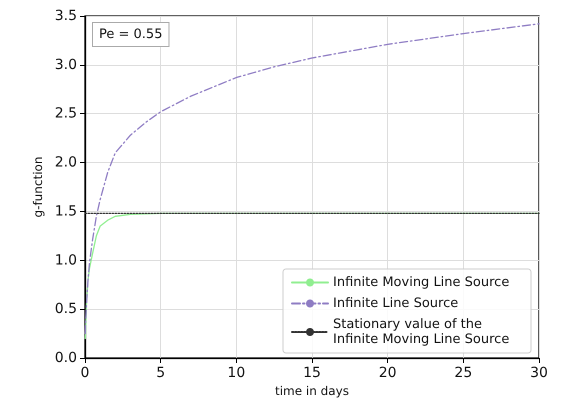  What do you see at coordinates (161, 373) in the screenshot?
I see `x-tick-label: 5` at bounding box center [161, 373].